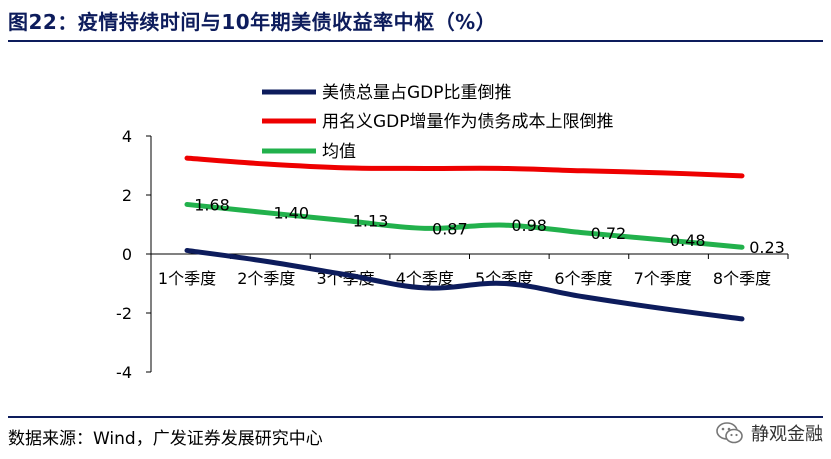  I want to click on data-label: 0.48, so click(688, 240).